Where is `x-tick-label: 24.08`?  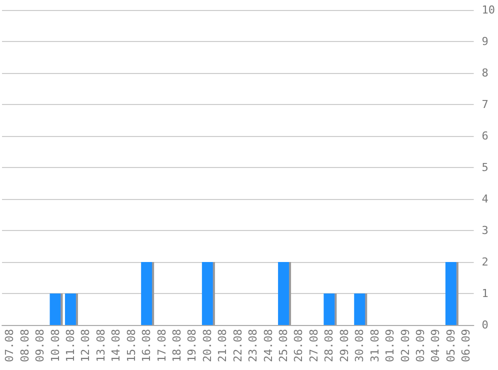
x-tick-label: 24.08 is located at coordinates (268, 345).